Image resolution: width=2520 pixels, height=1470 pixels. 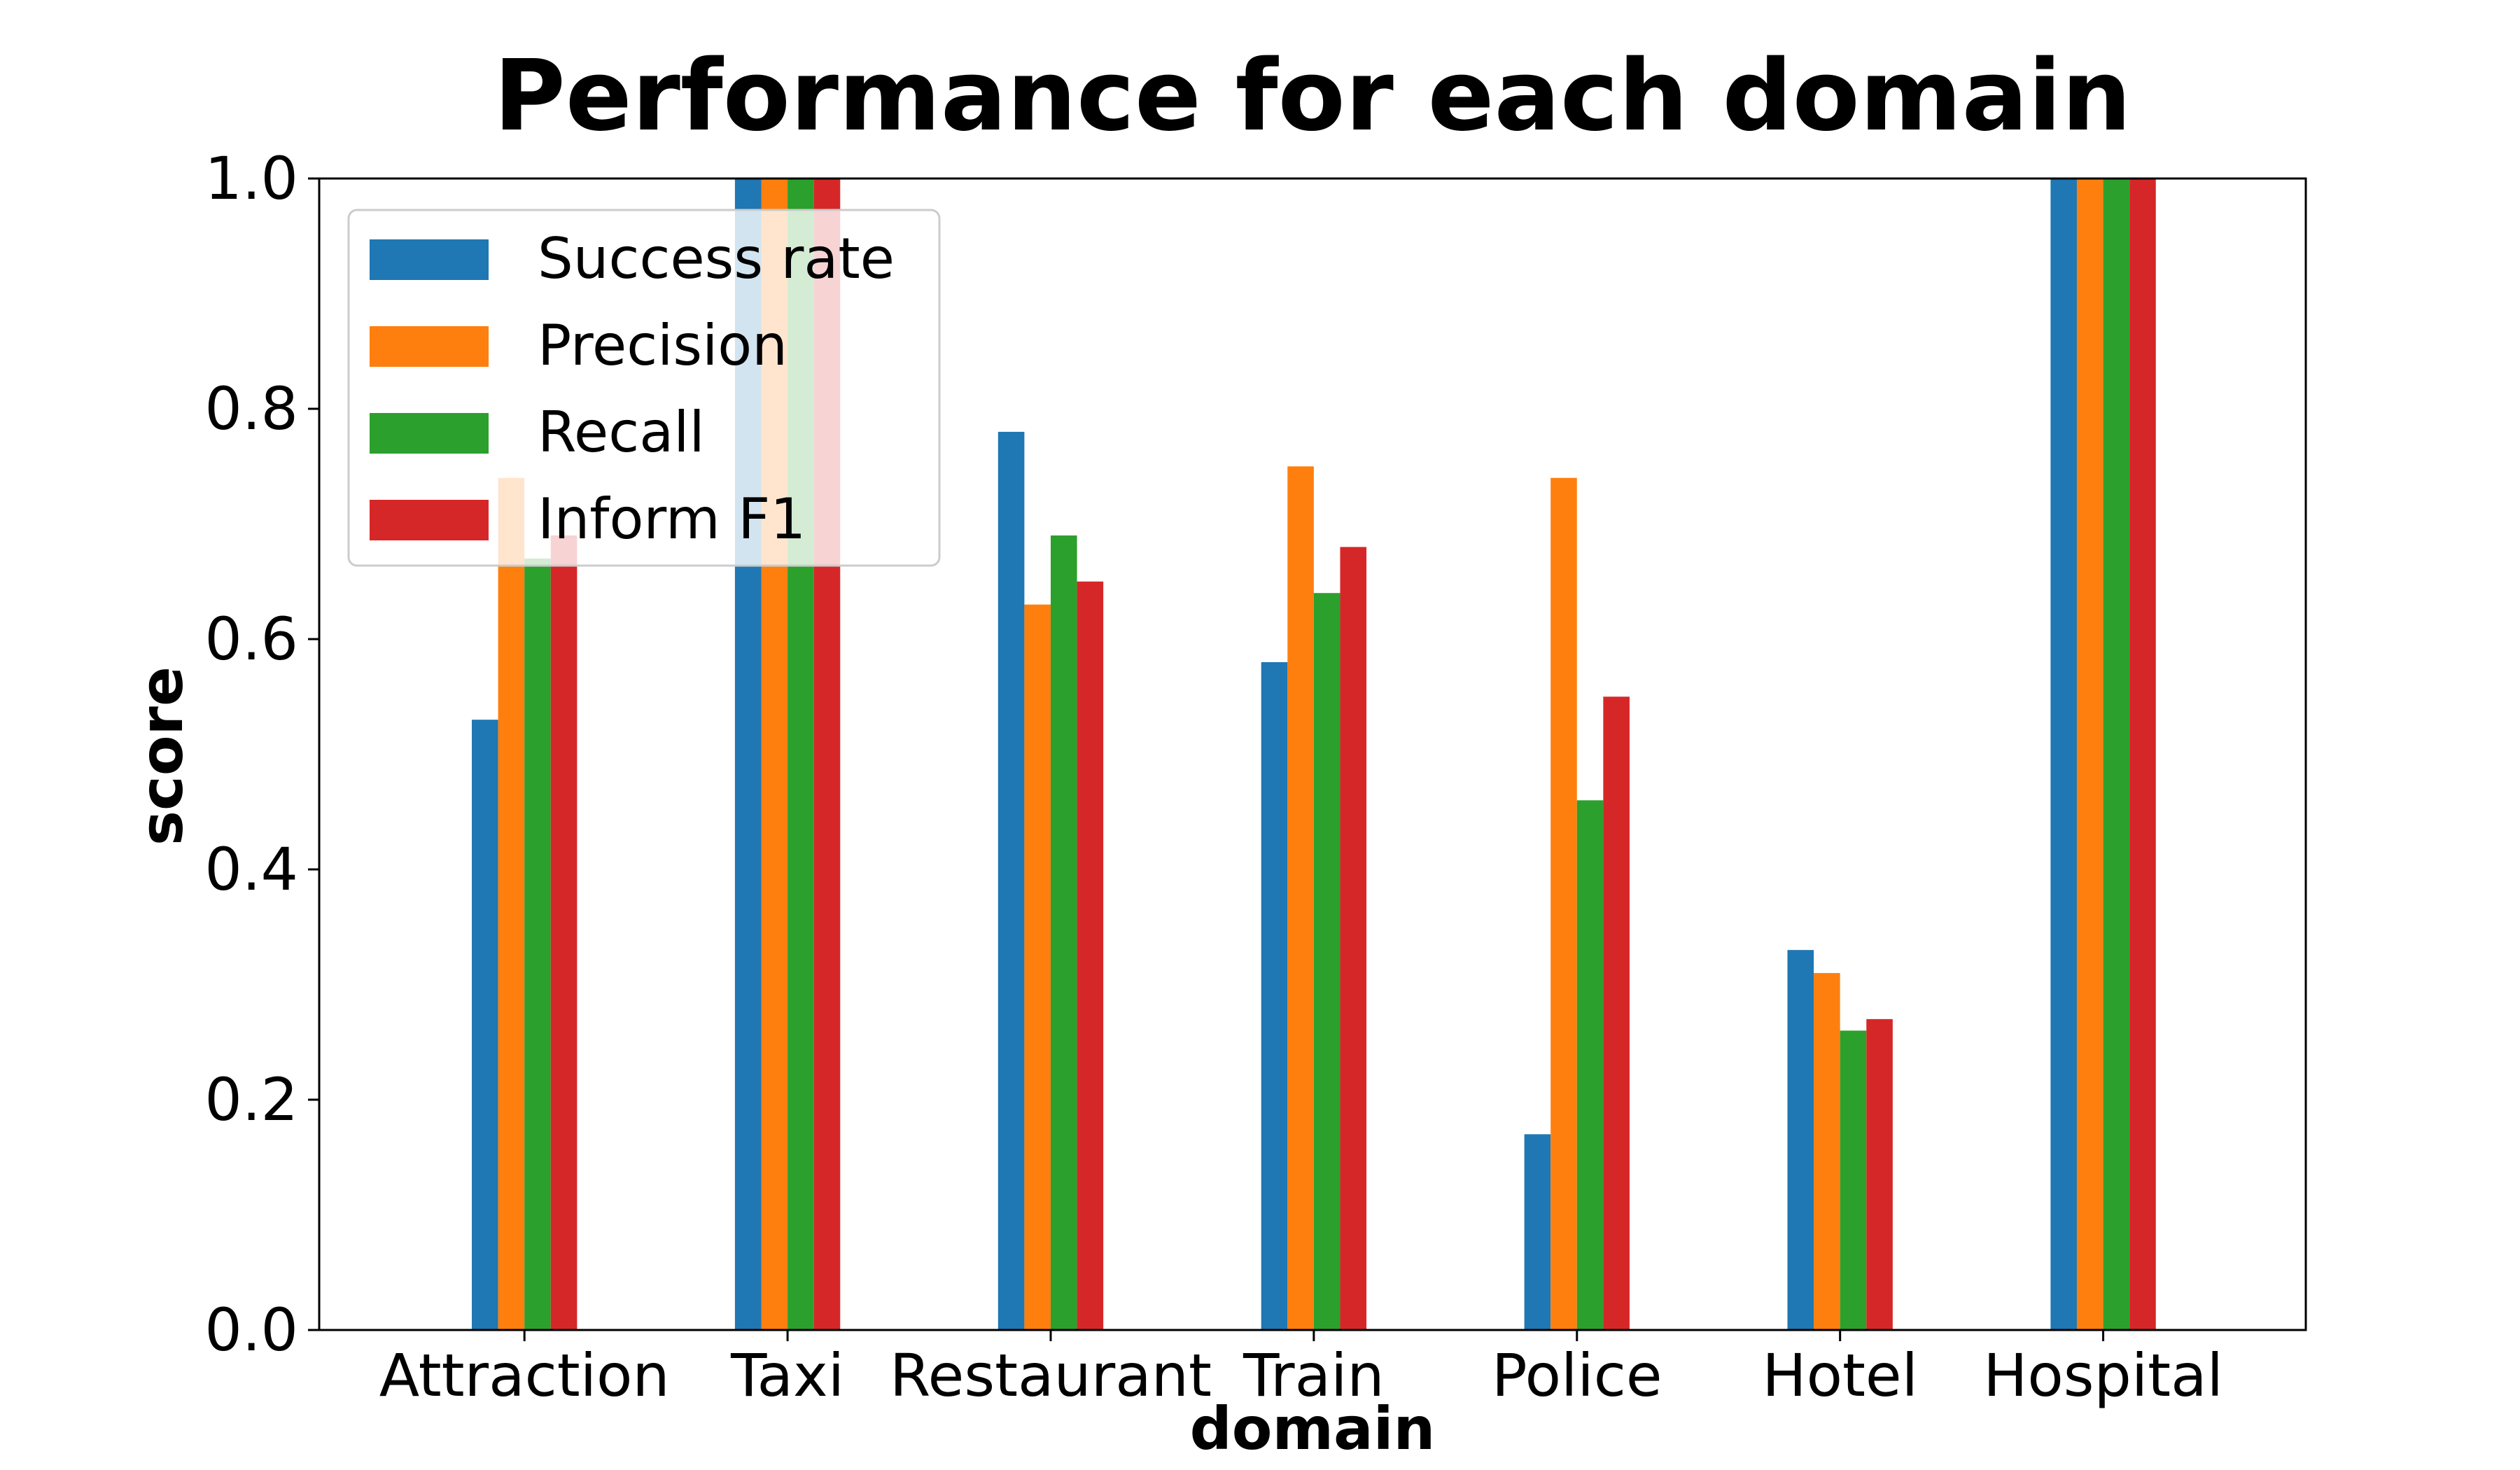 What do you see at coordinates (511, 904) in the screenshot?
I see `bar-precision-attraction` at bounding box center [511, 904].